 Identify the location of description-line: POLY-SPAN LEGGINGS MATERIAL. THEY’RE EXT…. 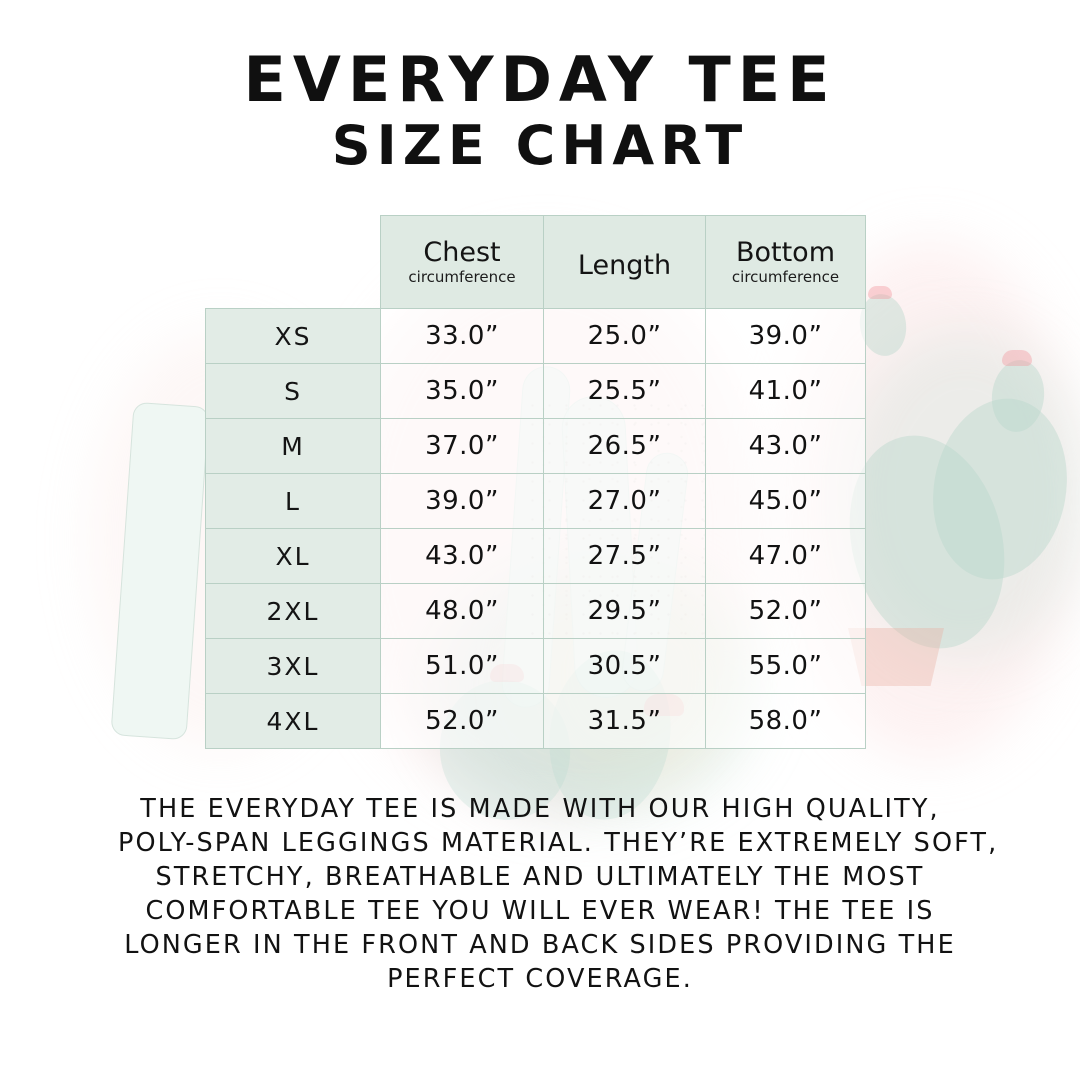
(558, 843).